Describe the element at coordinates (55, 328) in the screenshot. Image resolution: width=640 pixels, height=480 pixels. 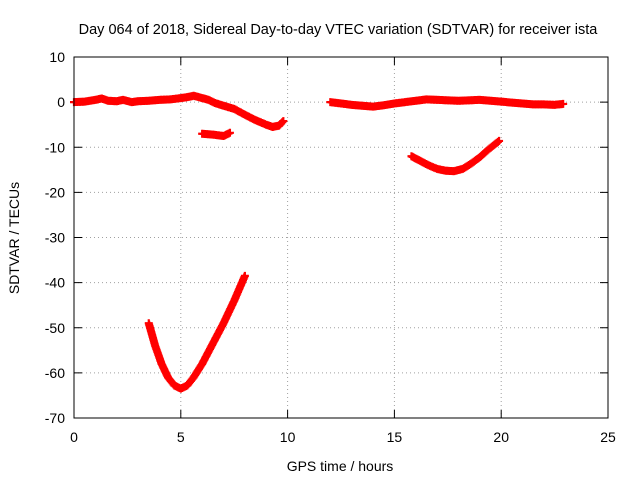
I see `y-tick-label: -50` at that location.